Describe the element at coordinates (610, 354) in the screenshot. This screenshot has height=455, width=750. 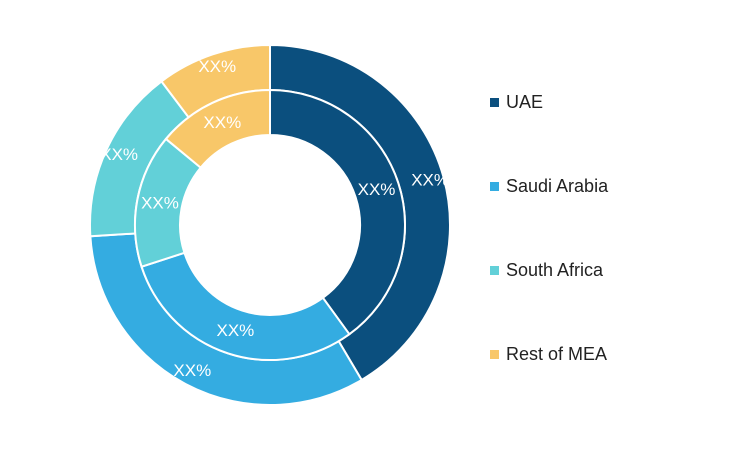
I see `legend-item-rest-of-mea: Rest of MEA` at that location.